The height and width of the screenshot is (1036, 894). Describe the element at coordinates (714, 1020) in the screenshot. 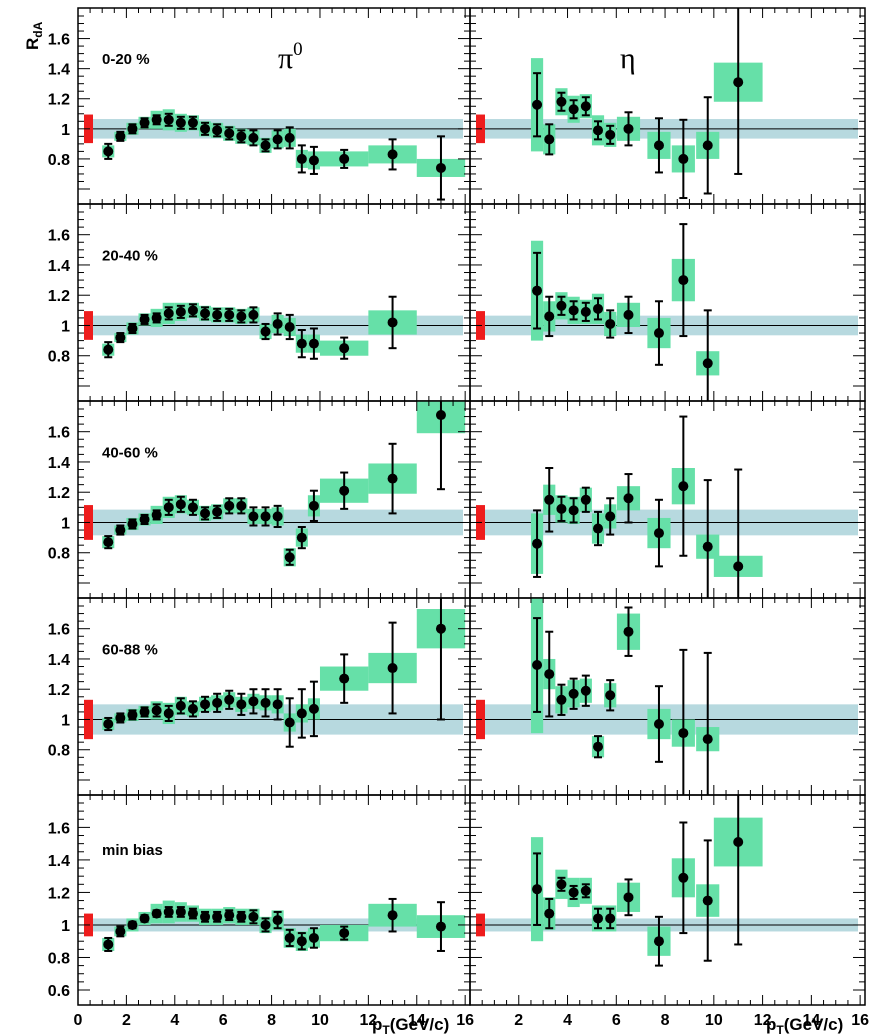

I see `x-tick-label-right: 10` at that location.